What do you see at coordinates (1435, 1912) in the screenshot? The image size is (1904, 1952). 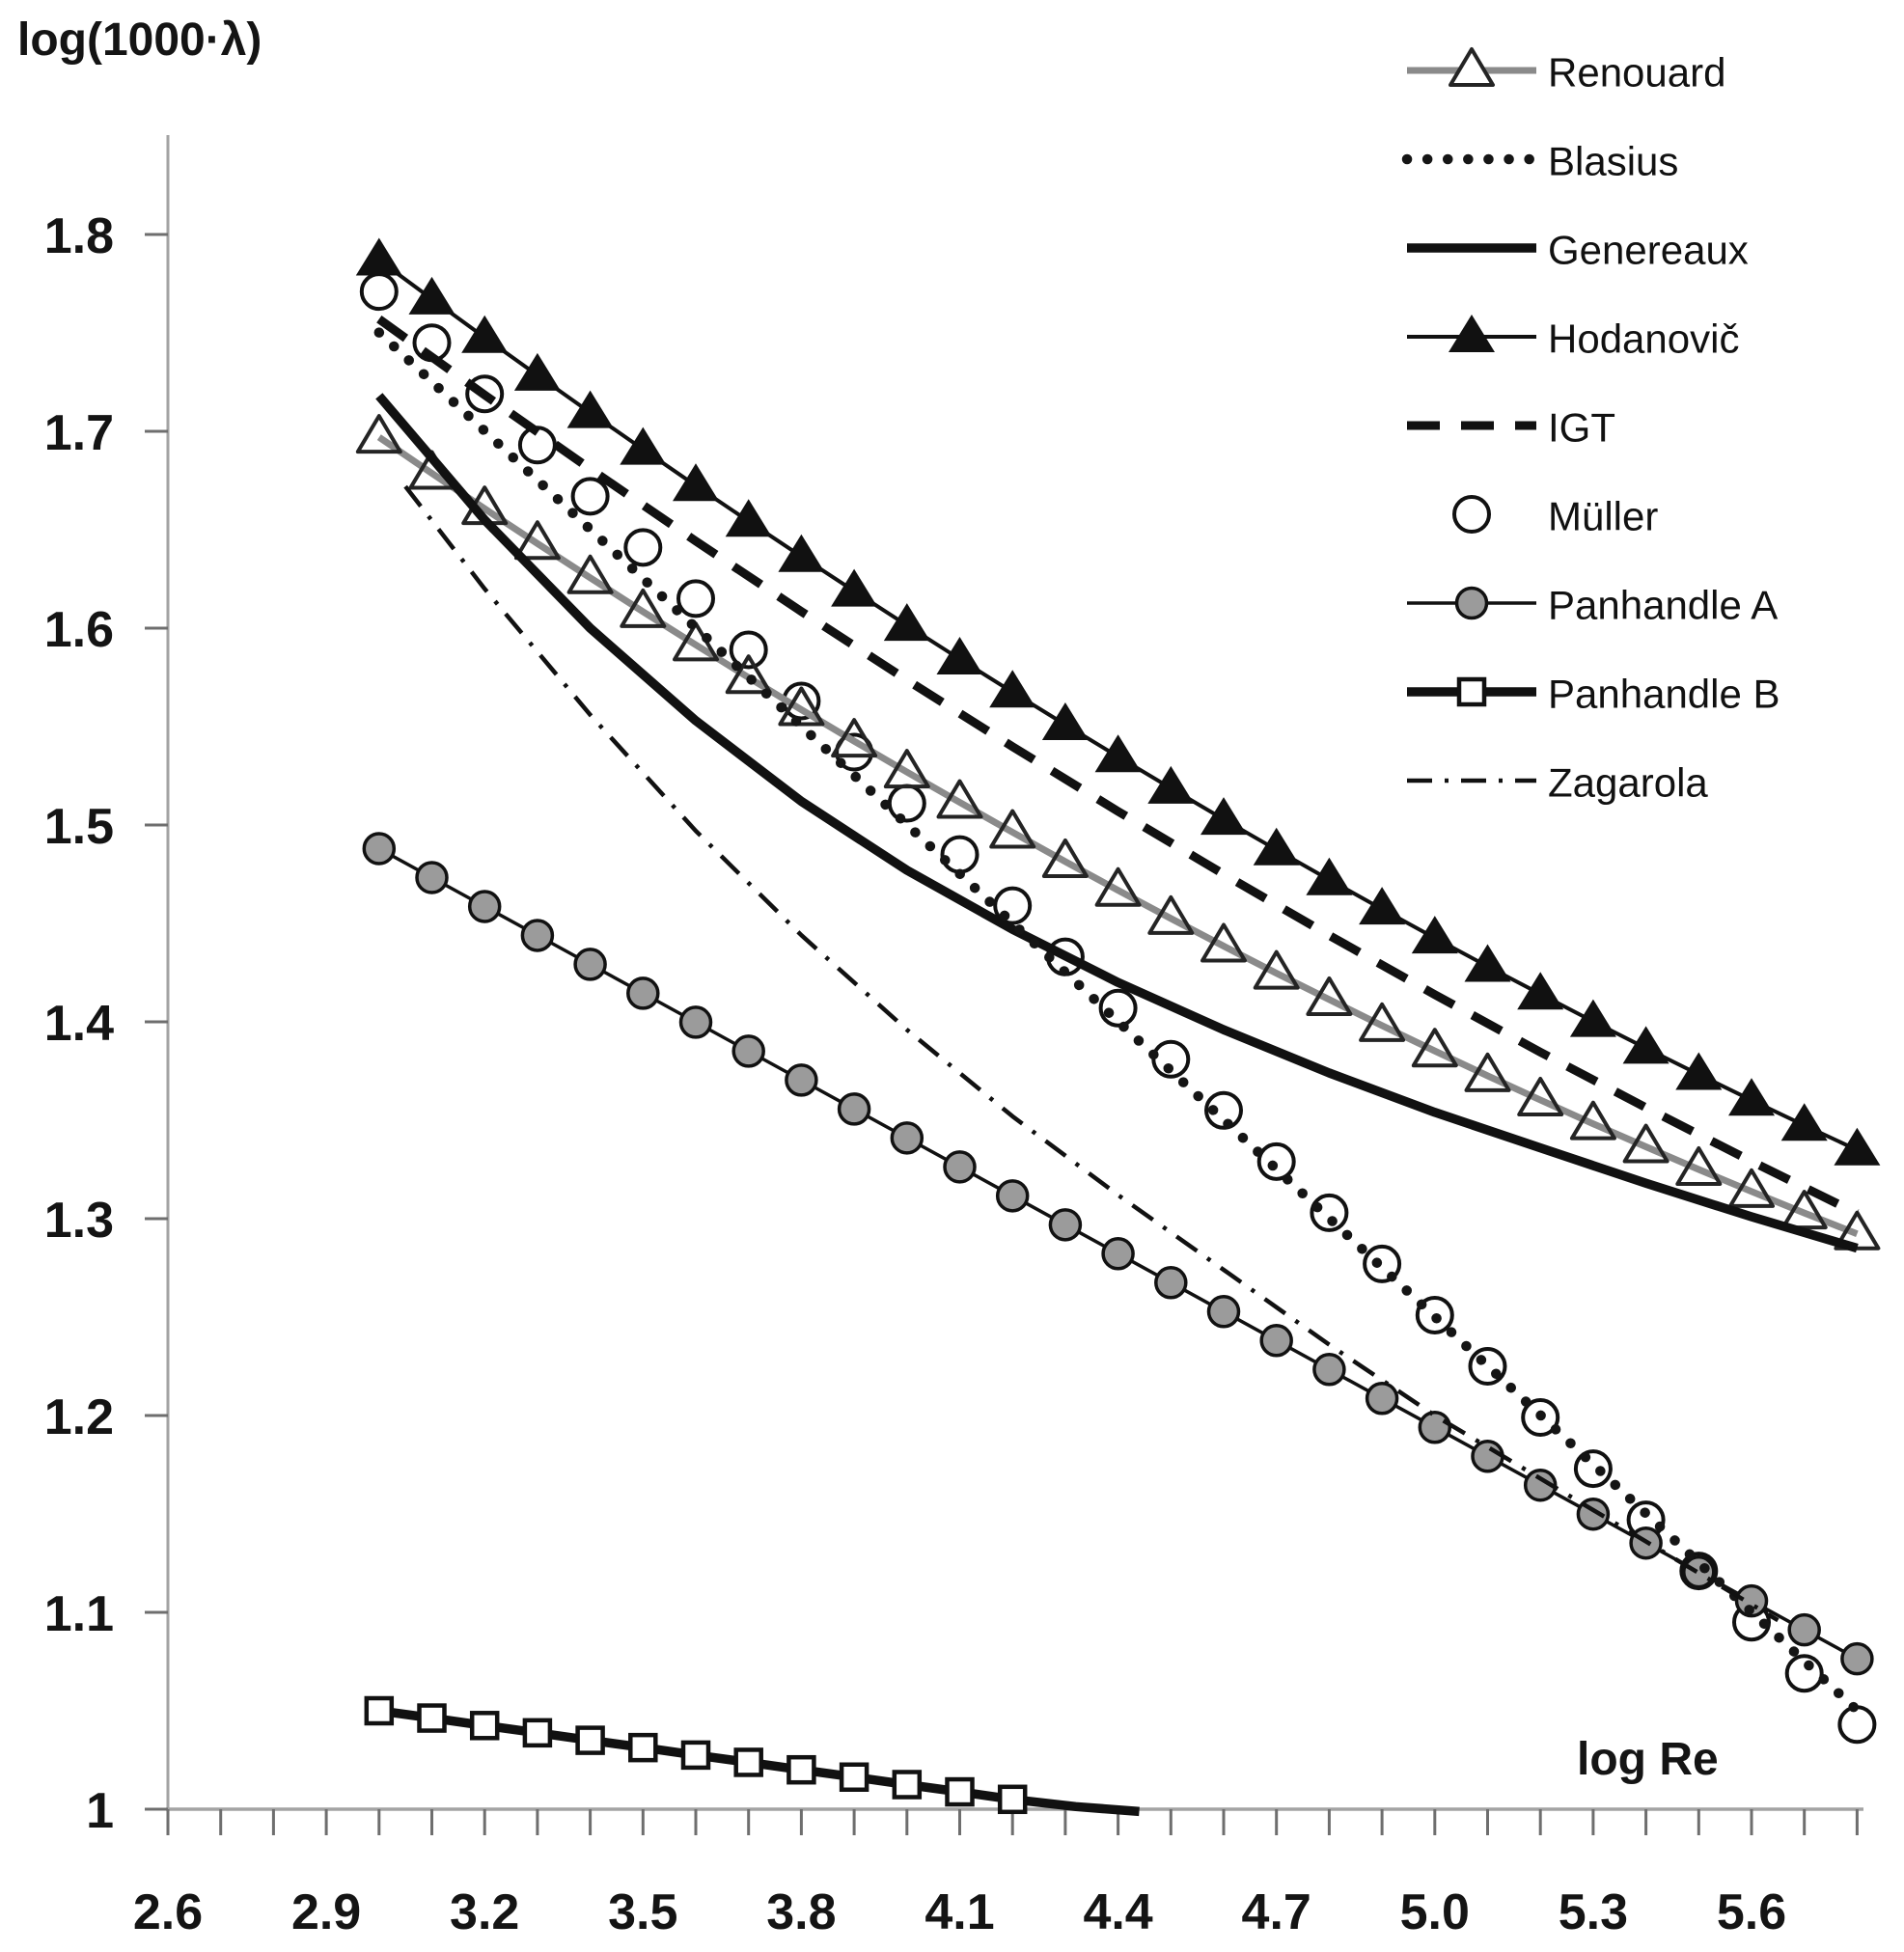 I see `x-tick-label: 5.0` at bounding box center [1435, 1912].